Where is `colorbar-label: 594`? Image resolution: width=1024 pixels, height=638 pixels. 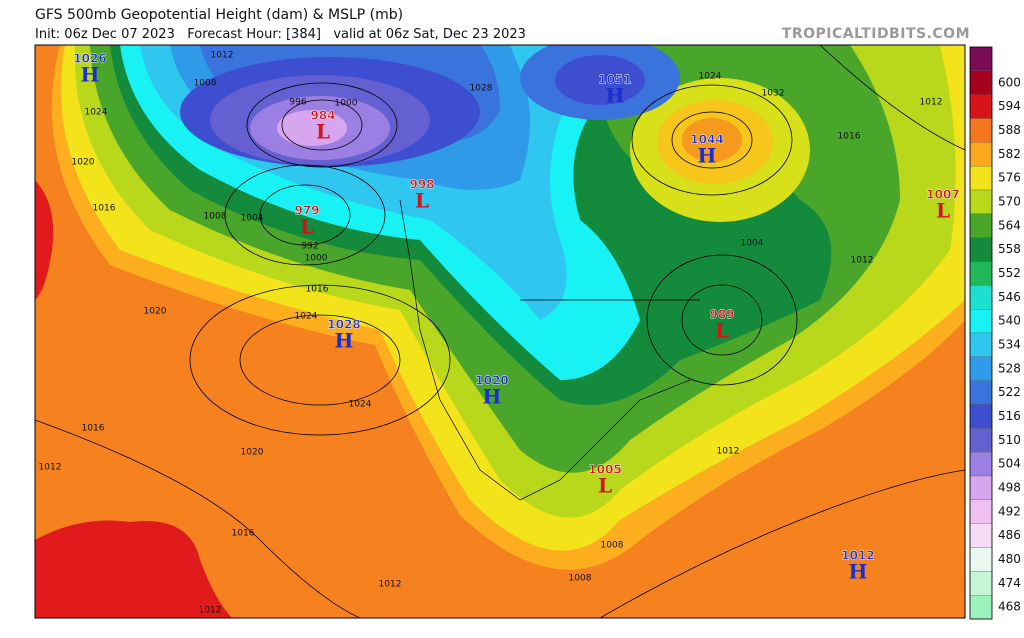 colorbar-label: 594 is located at coordinates (1009, 106).